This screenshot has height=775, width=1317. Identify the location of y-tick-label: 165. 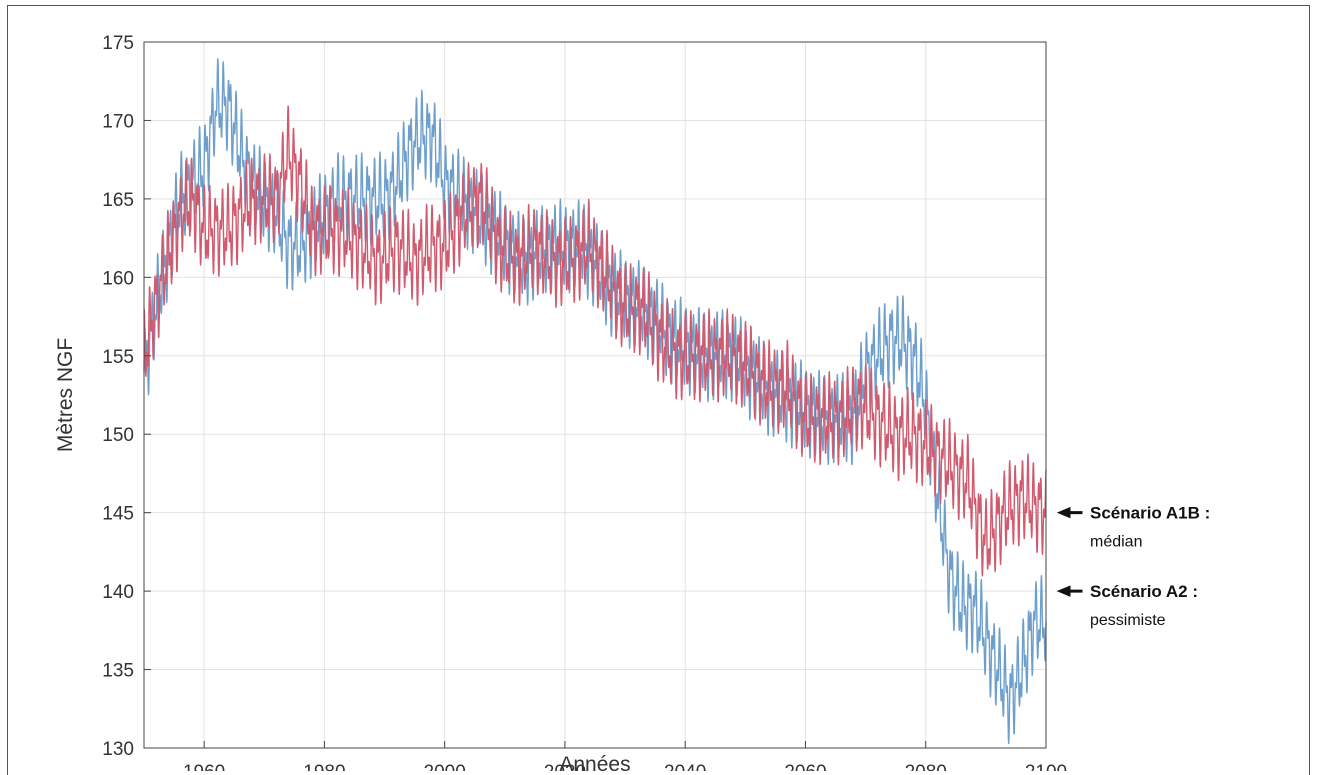
(118, 200).